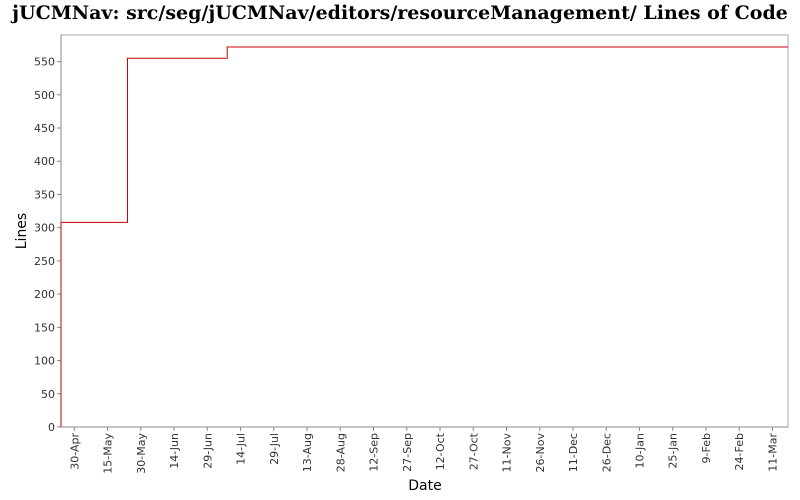 The width and height of the screenshot is (800, 500). I want to click on x-tick-label: 25-Jan, so click(673, 451).